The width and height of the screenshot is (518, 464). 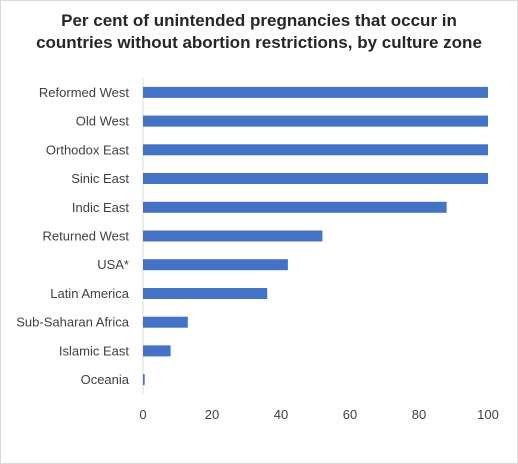 I want to click on category-label-5: Returned West, so click(x=86, y=236).